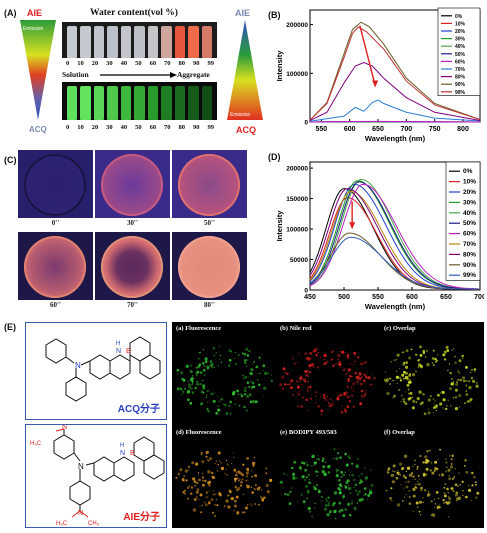  Describe the element at coordinates (80, 513) in the screenshot. I see `aie-atom-n-bottom: N` at that location.